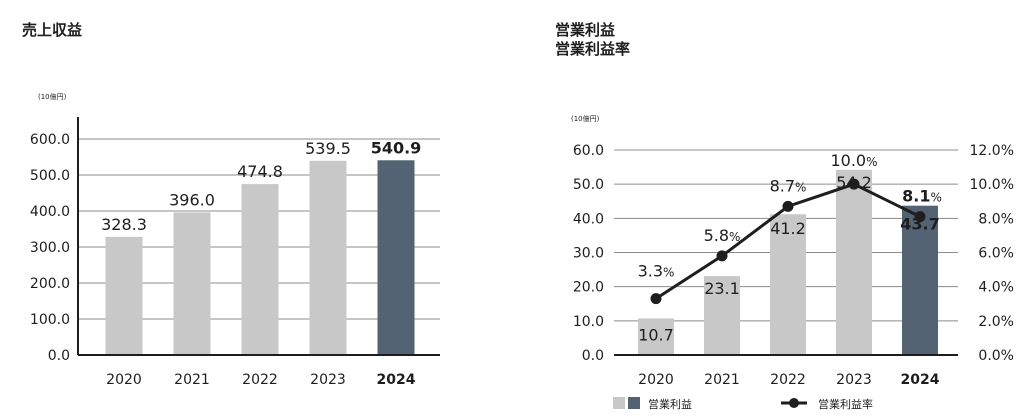 The width and height of the screenshot is (1024, 418). Describe the element at coordinates (996, 356) in the screenshot. I see `right-y-tick-label-right: 0.0%` at that location.